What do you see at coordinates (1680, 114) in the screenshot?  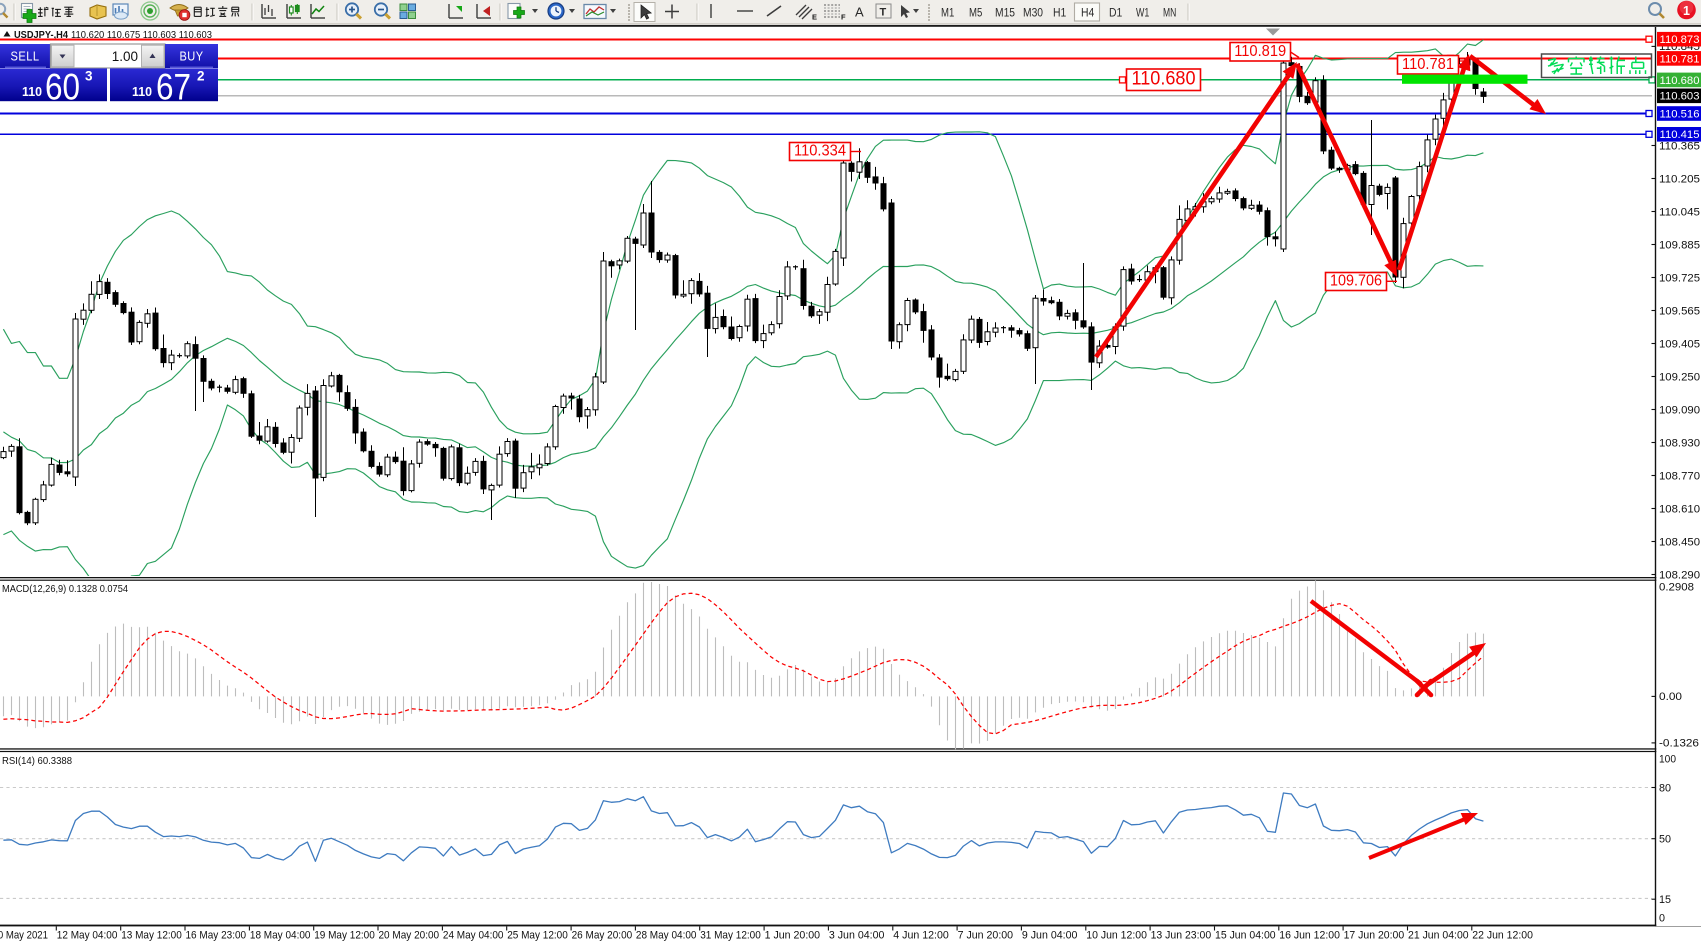 I see `svg-text: 110.516` at bounding box center [1680, 114].